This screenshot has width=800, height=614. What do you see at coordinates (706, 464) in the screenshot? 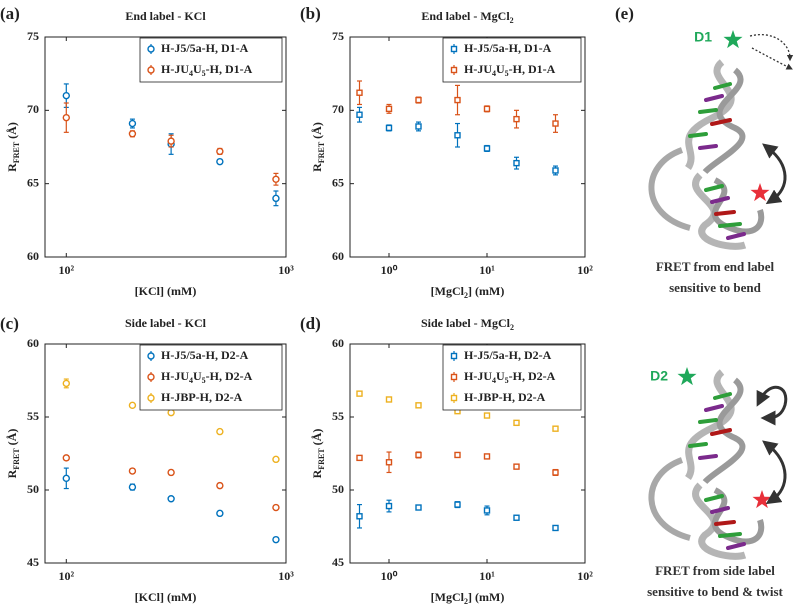
I see `rna-structure` at bounding box center [706, 464].